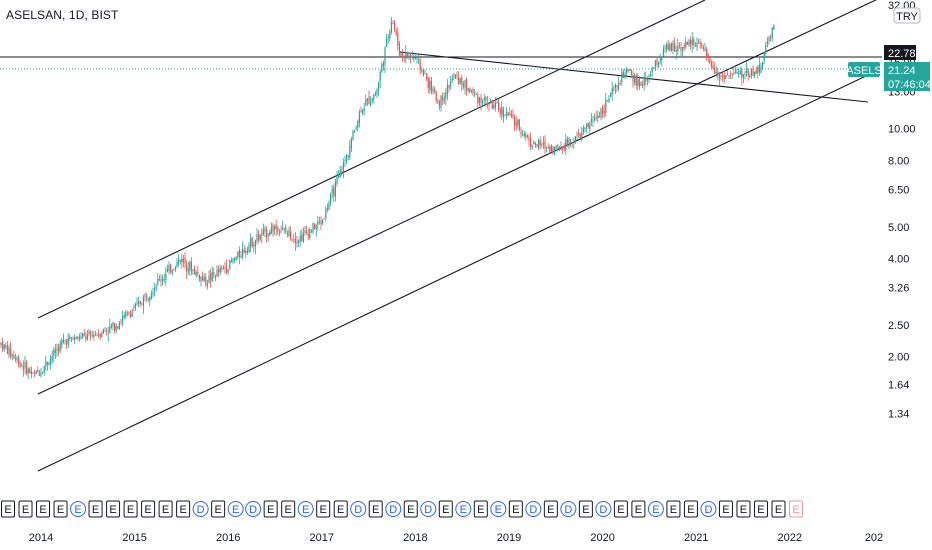  I want to click on y-tick-label: 2.00, so click(898, 358).